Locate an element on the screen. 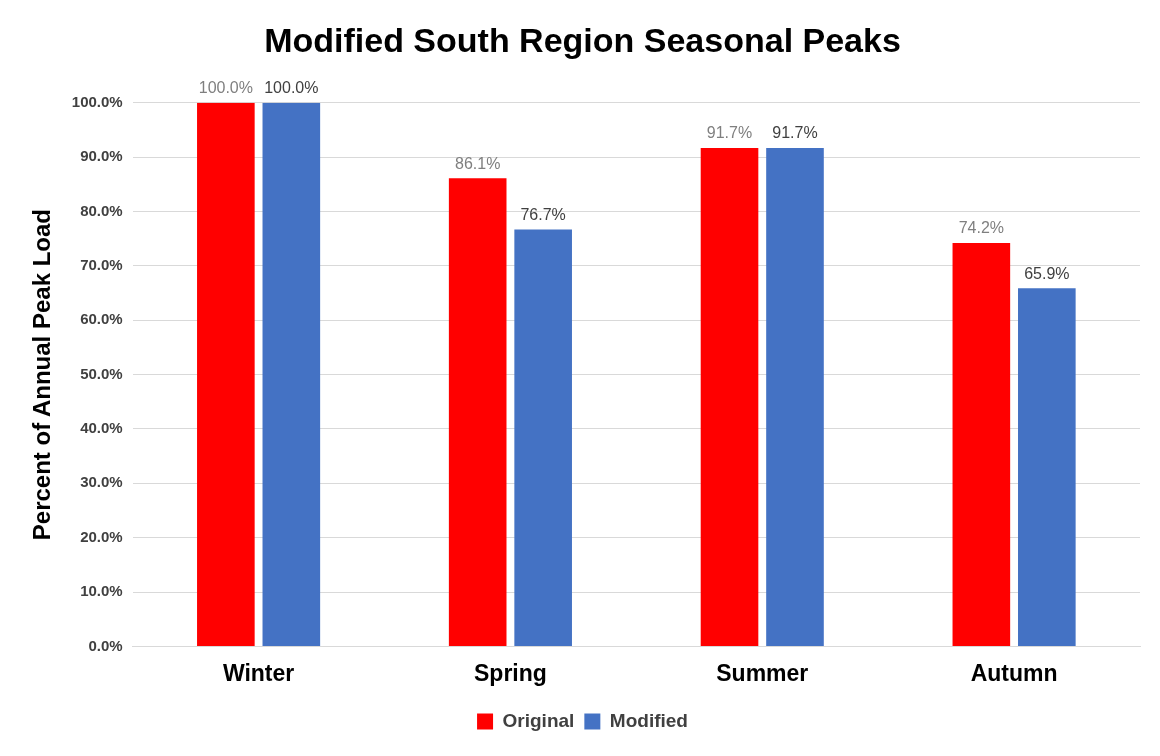 Image resolution: width=1160 pixels, height=756 pixels. data-label: 65.9% is located at coordinates (1047, 273).